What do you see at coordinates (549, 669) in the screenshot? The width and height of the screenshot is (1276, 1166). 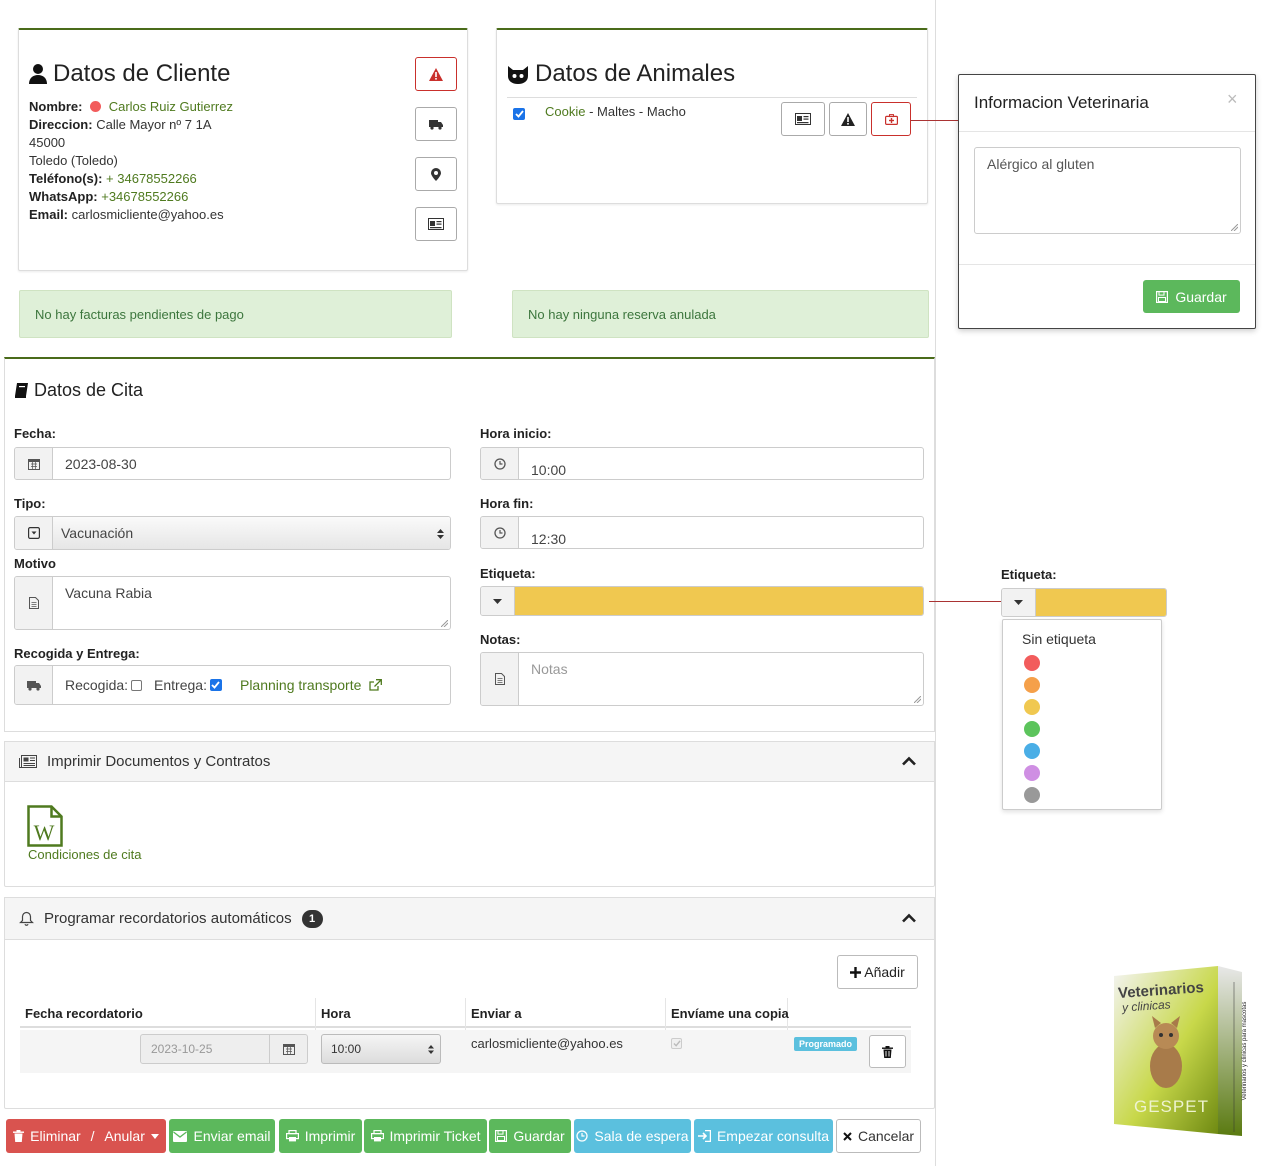 I see `notas-placeholder: Notas` at bounding box center [549, 669].